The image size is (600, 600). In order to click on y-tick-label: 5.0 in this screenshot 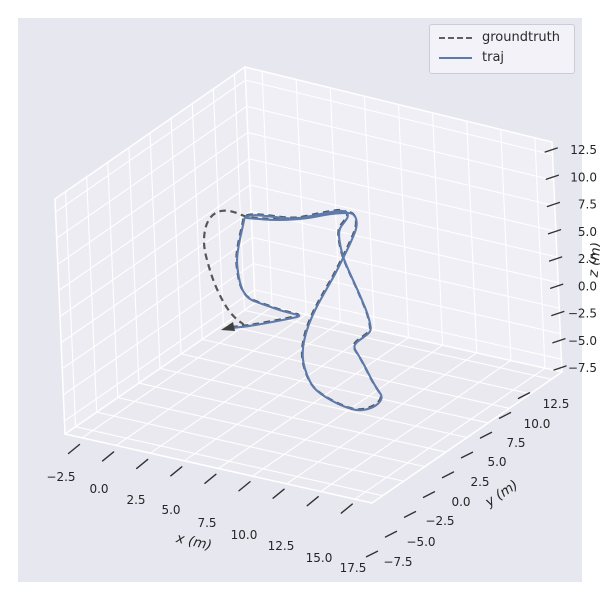, I will do `click(496, 462)`.